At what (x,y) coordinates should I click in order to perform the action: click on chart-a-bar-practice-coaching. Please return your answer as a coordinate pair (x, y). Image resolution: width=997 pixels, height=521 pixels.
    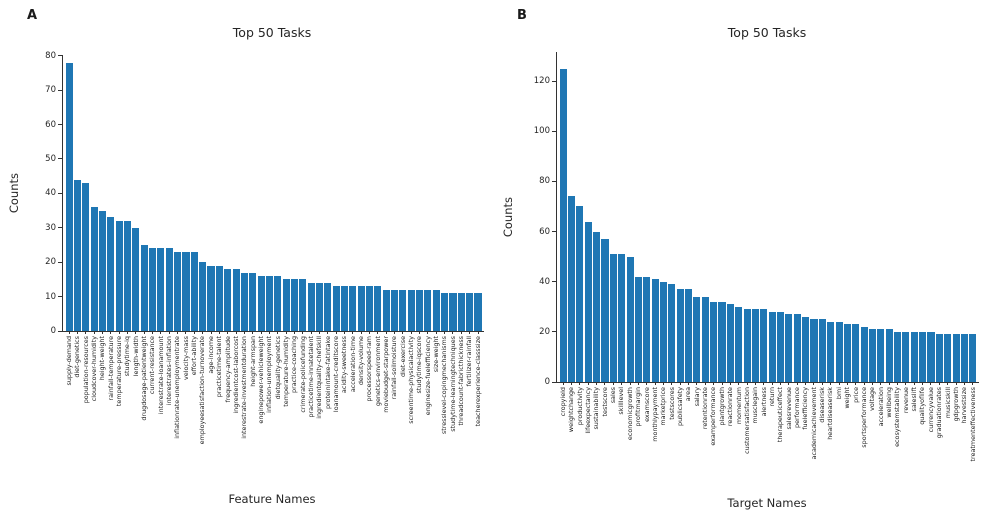
    Looking at the image, I should click on (294, 305).